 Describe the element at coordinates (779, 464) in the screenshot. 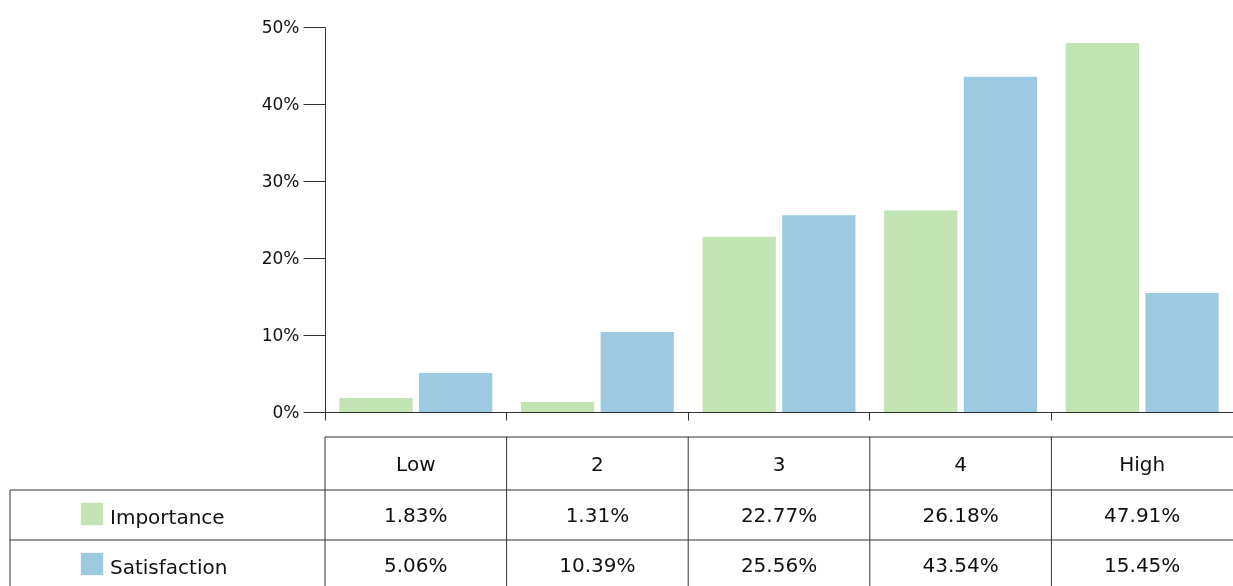

I see `x-tick-label: 3` at that location.